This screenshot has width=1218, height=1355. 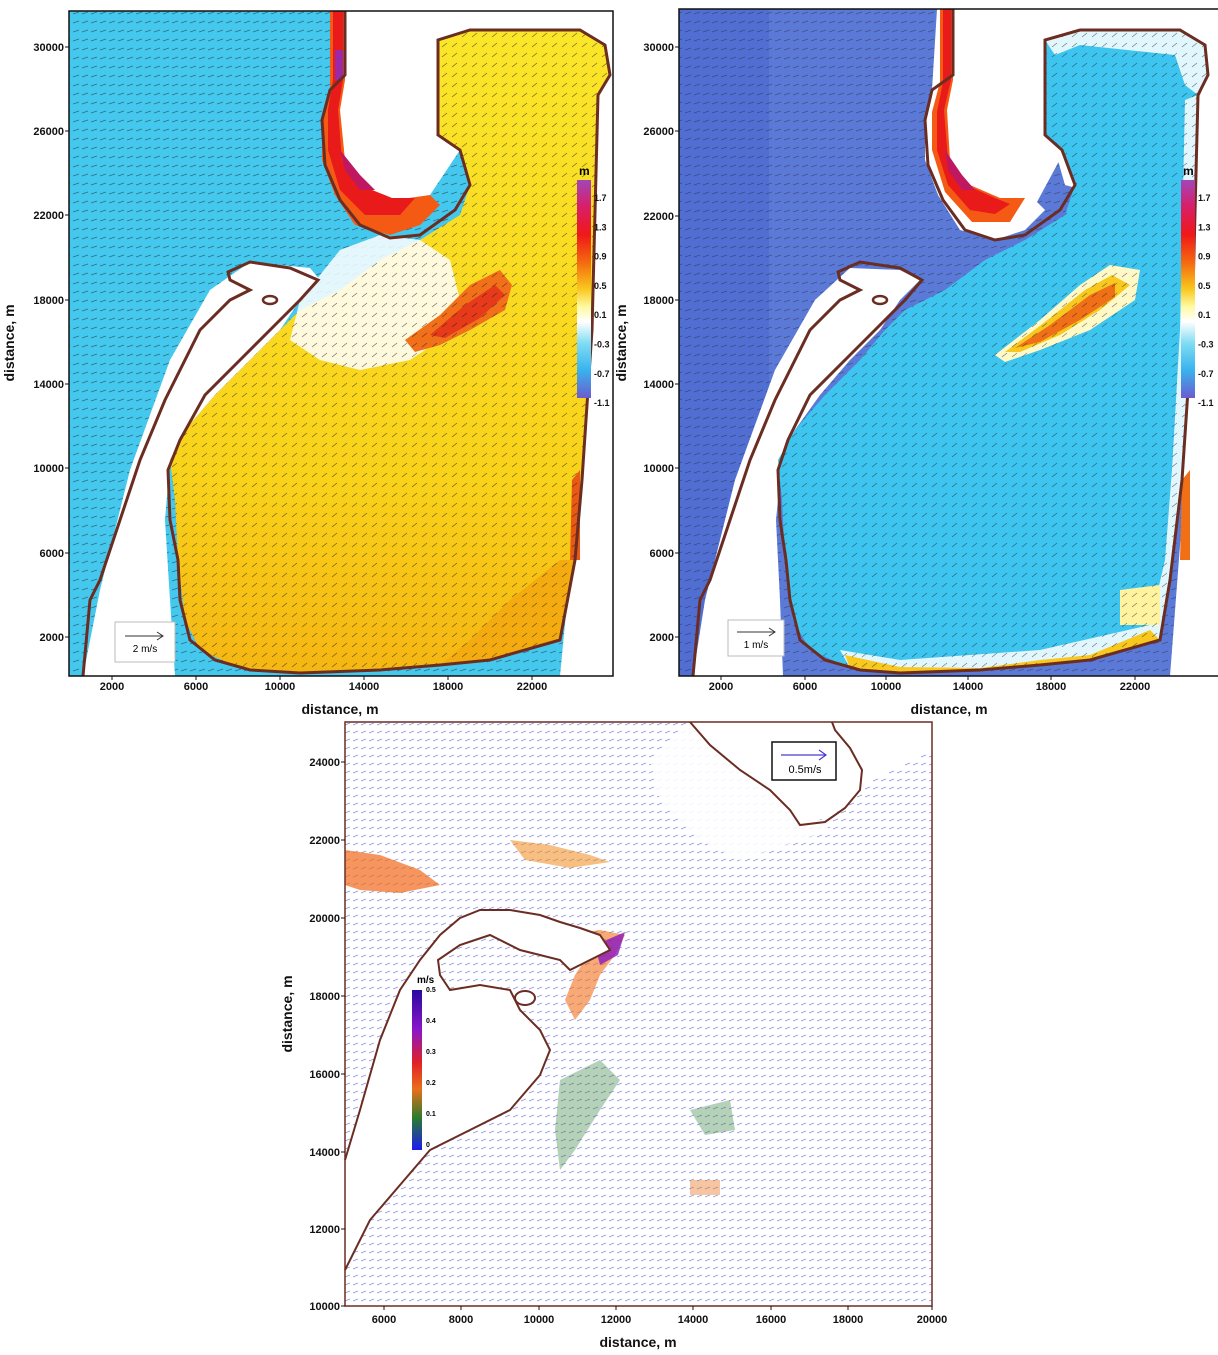 I want to click on colorbar-tick-label: 0.2, so click(x=431, y=1083).